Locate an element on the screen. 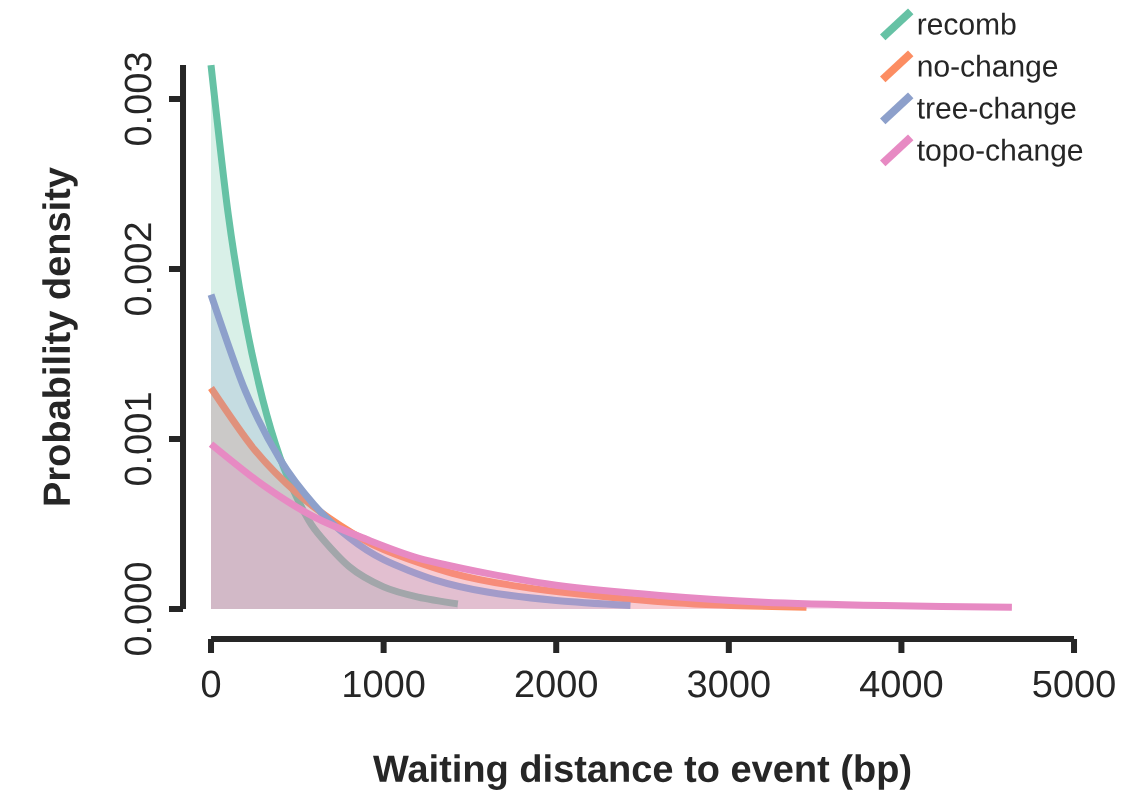 This screenshot has height=812, width=1141. x-tick-label: 1000 is located at coordinates (384, 684).